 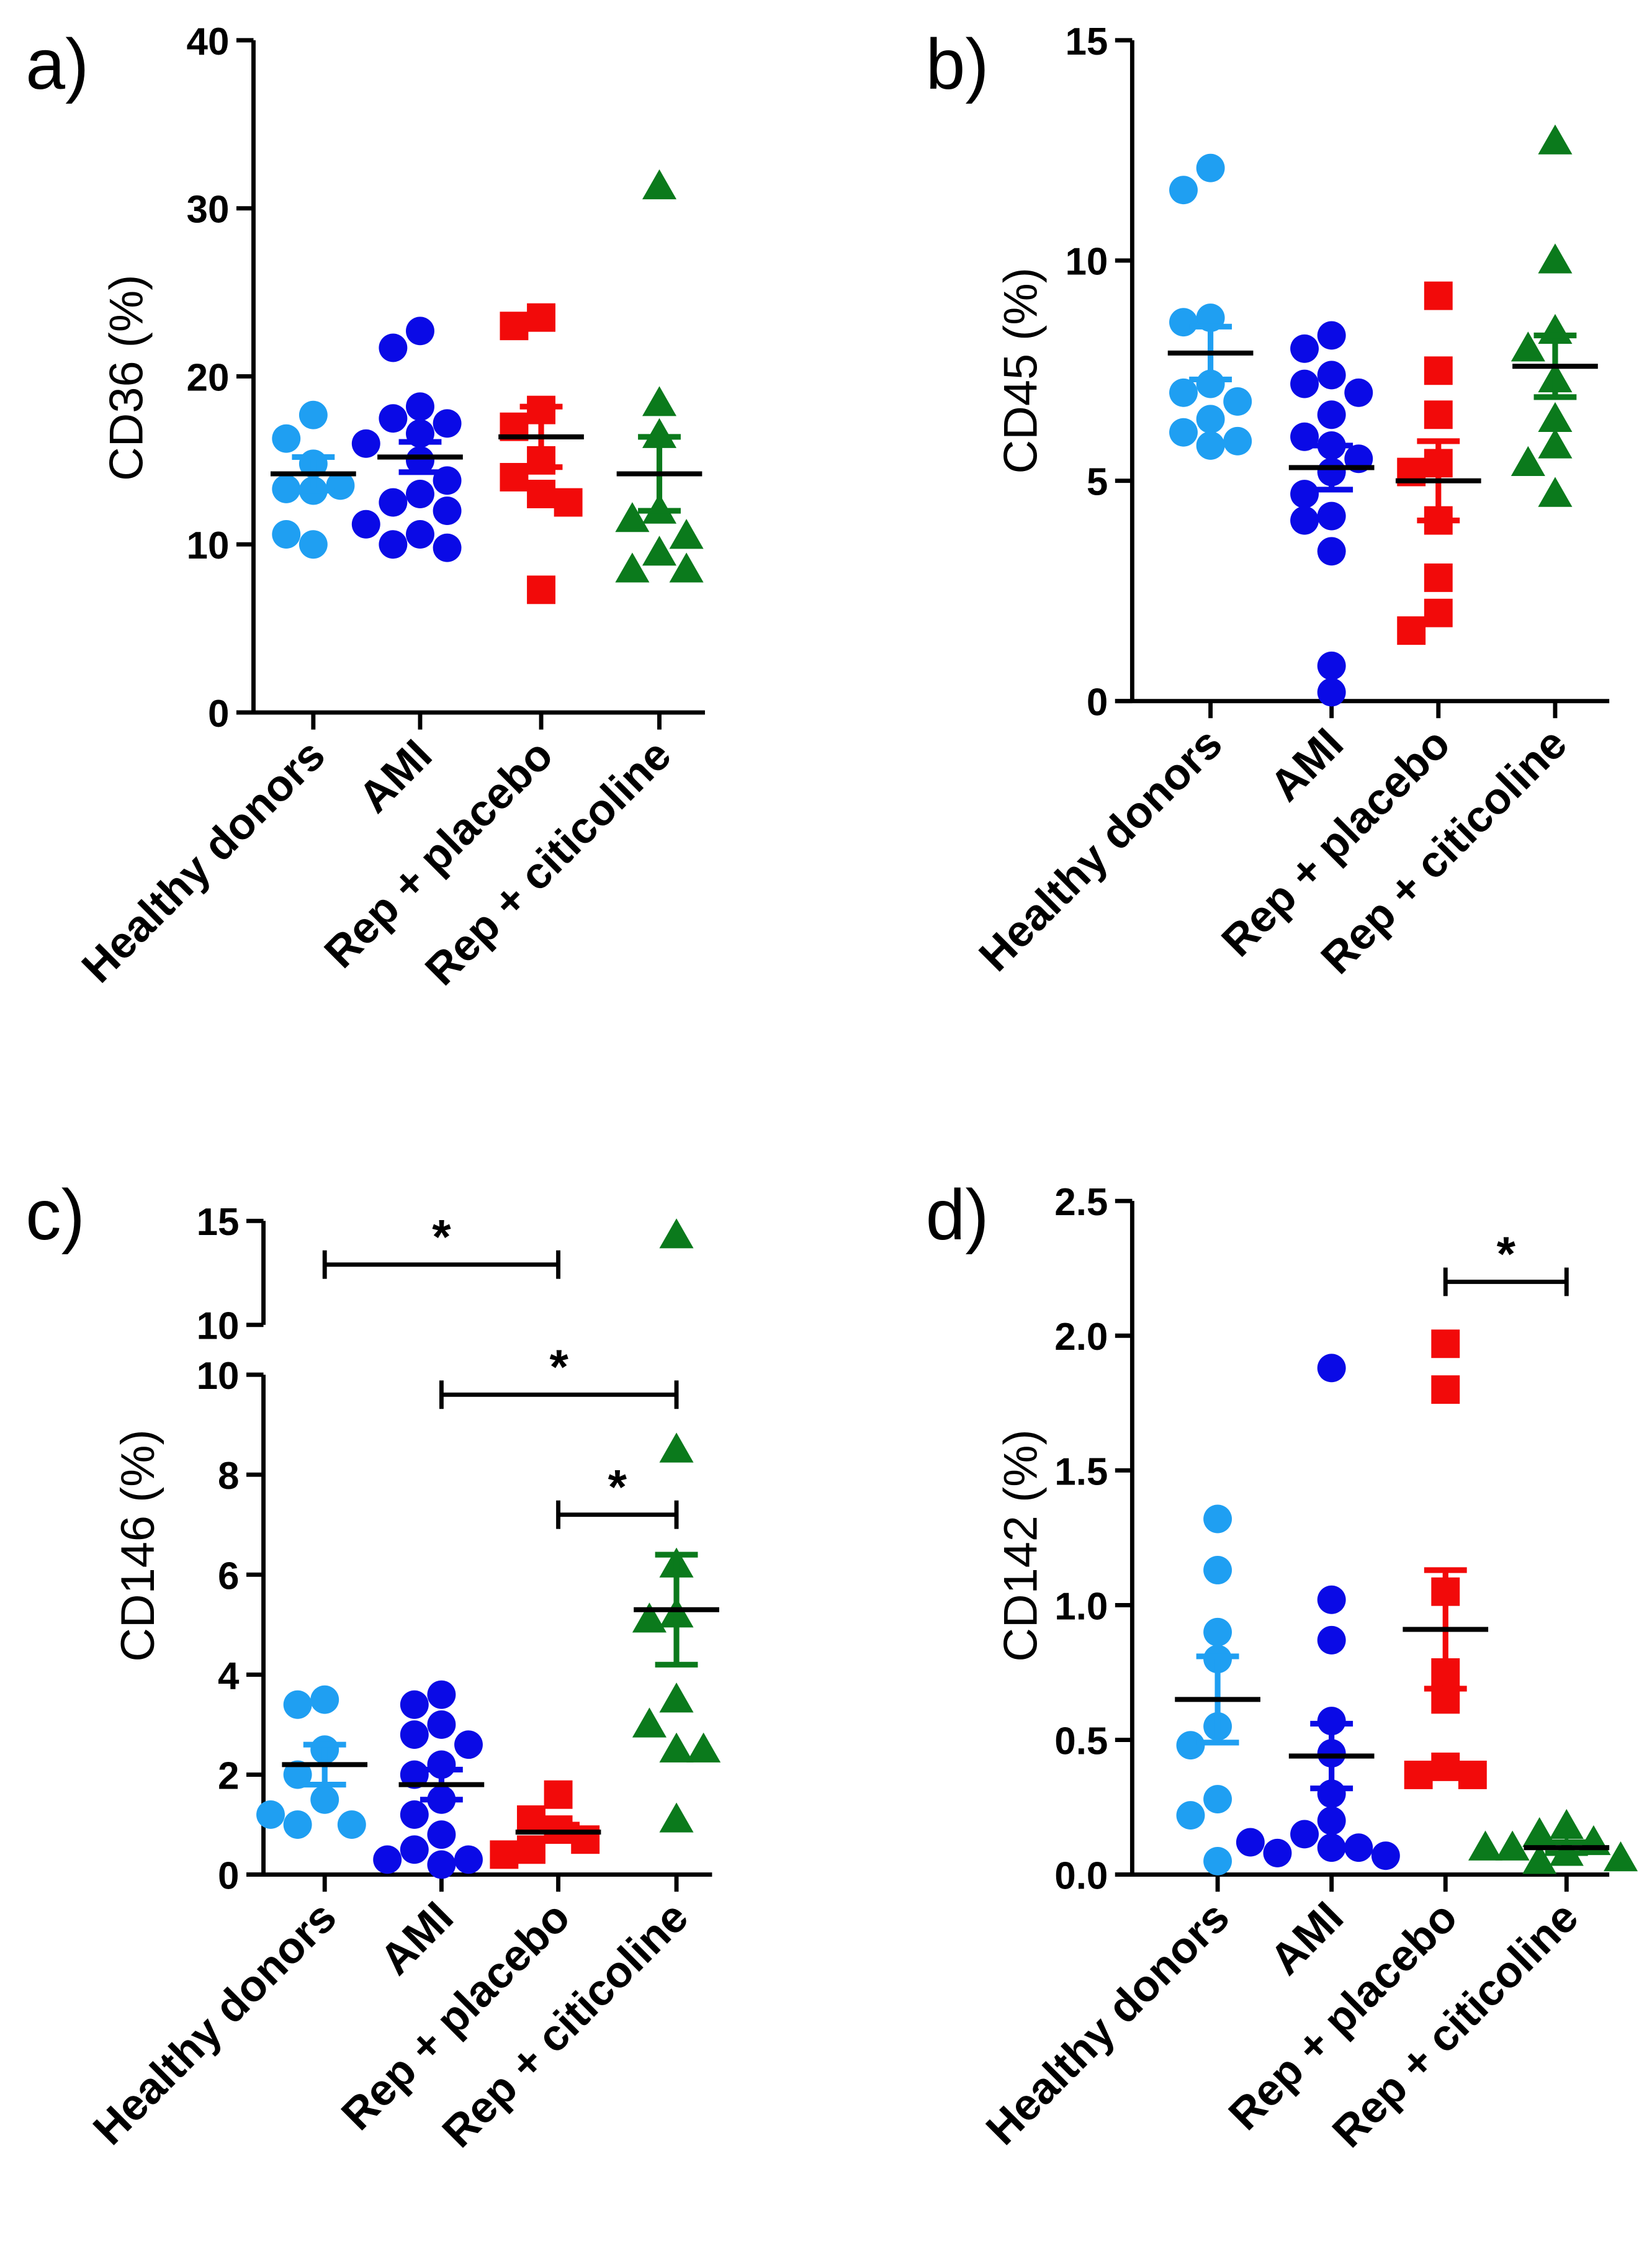 I want to click on y-tick-label: 0.0, so click(x=1081, y=1876).